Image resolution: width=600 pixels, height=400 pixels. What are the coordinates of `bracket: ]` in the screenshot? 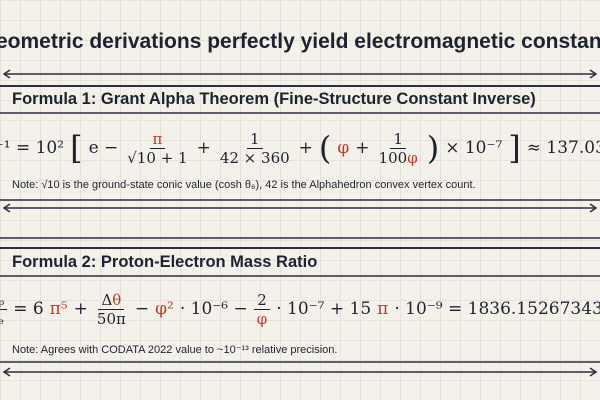 It's located at (514, 148).